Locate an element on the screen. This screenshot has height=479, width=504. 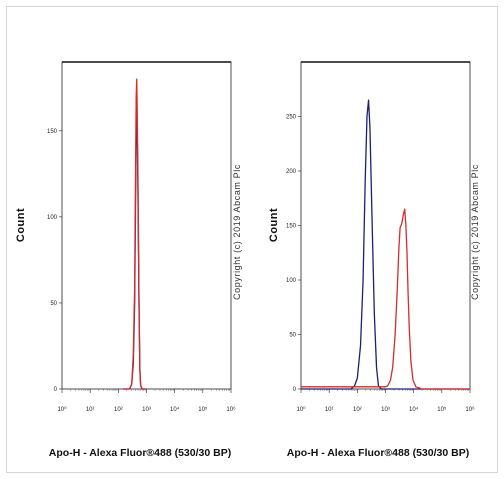
y-tick-label: 250 is located at coordinates (291, 118).